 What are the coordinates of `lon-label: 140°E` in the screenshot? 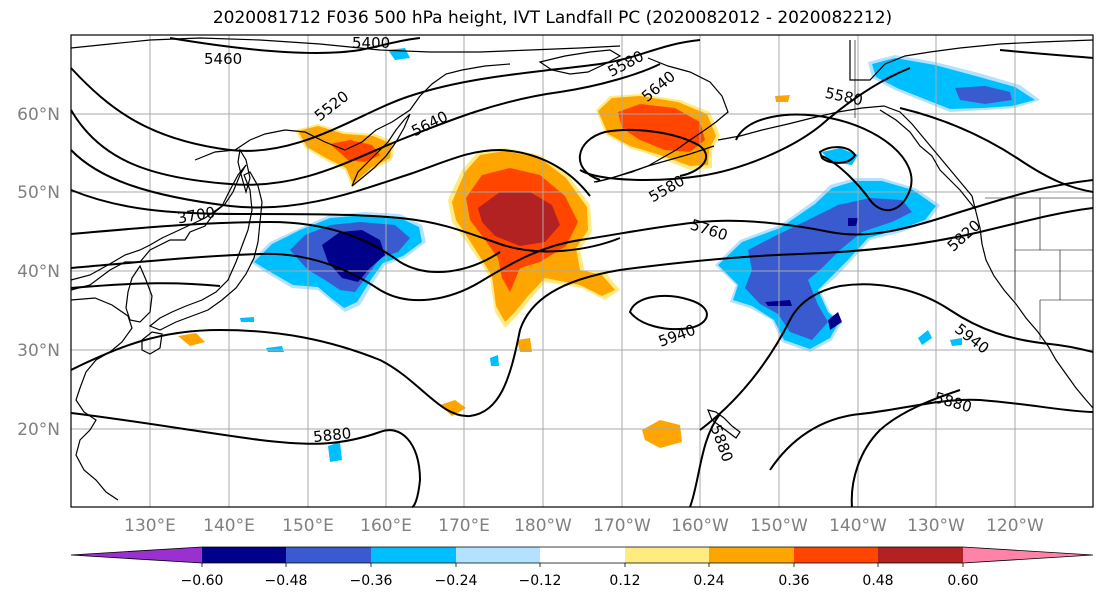 It's located at (229, 526).